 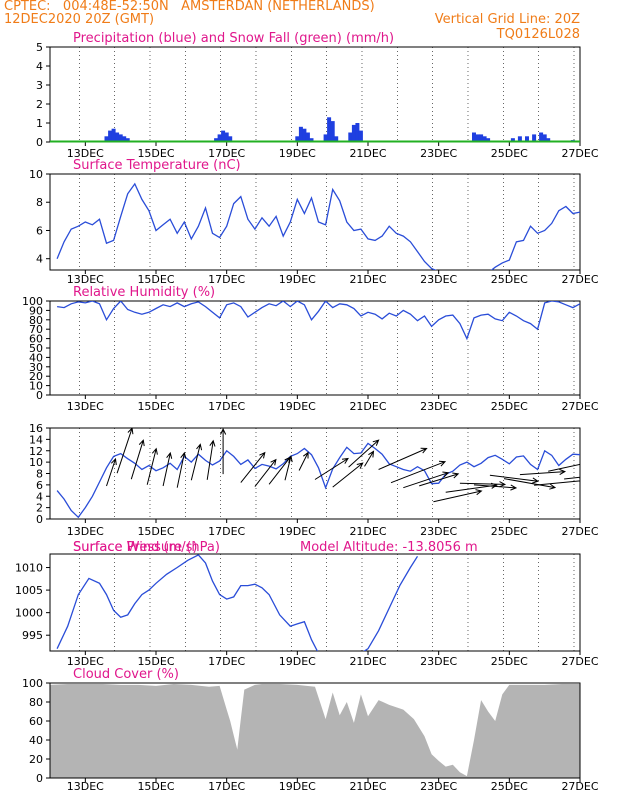 What do you see at coordinates (85, 661) in the screenshot?
I see `panel-4-xtick-label-0: 13DEC` at bounding box center [85, 661].